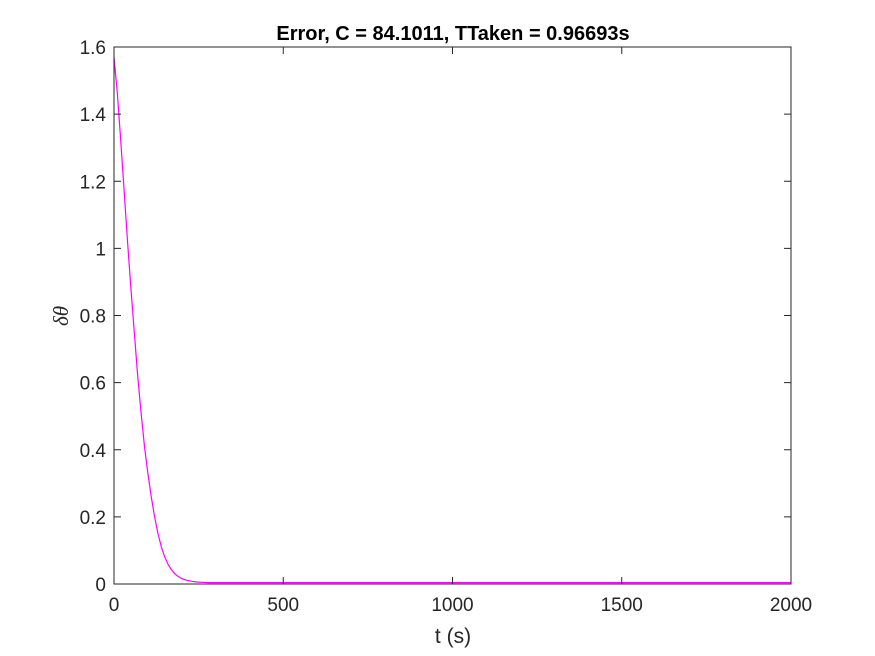 This screenshot has height=656, width=875. I want to click on y-tick-label: 1.6, so click(93, 48).